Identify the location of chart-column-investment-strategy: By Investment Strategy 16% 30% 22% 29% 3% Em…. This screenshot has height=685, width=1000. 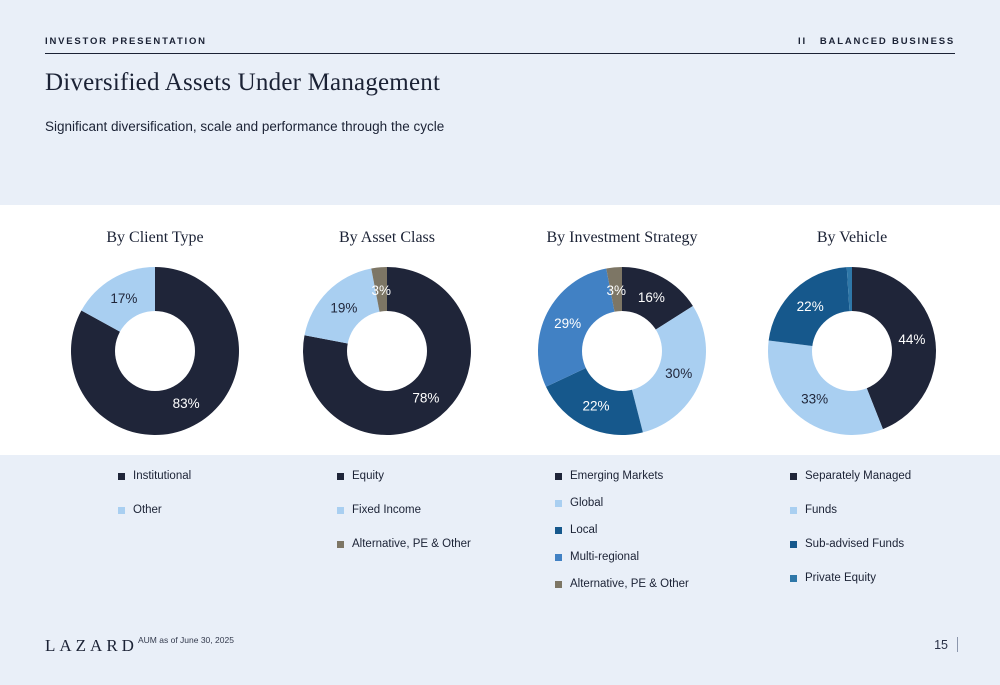
(622, 415).